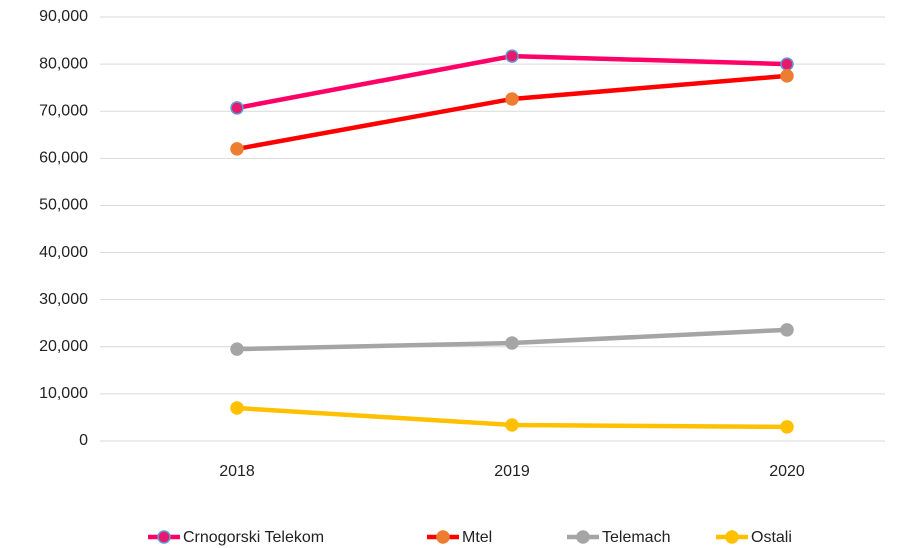 This screenshot has width=912, height=548. I want to click on y-tick-label: 70,000, so click(63, 110).